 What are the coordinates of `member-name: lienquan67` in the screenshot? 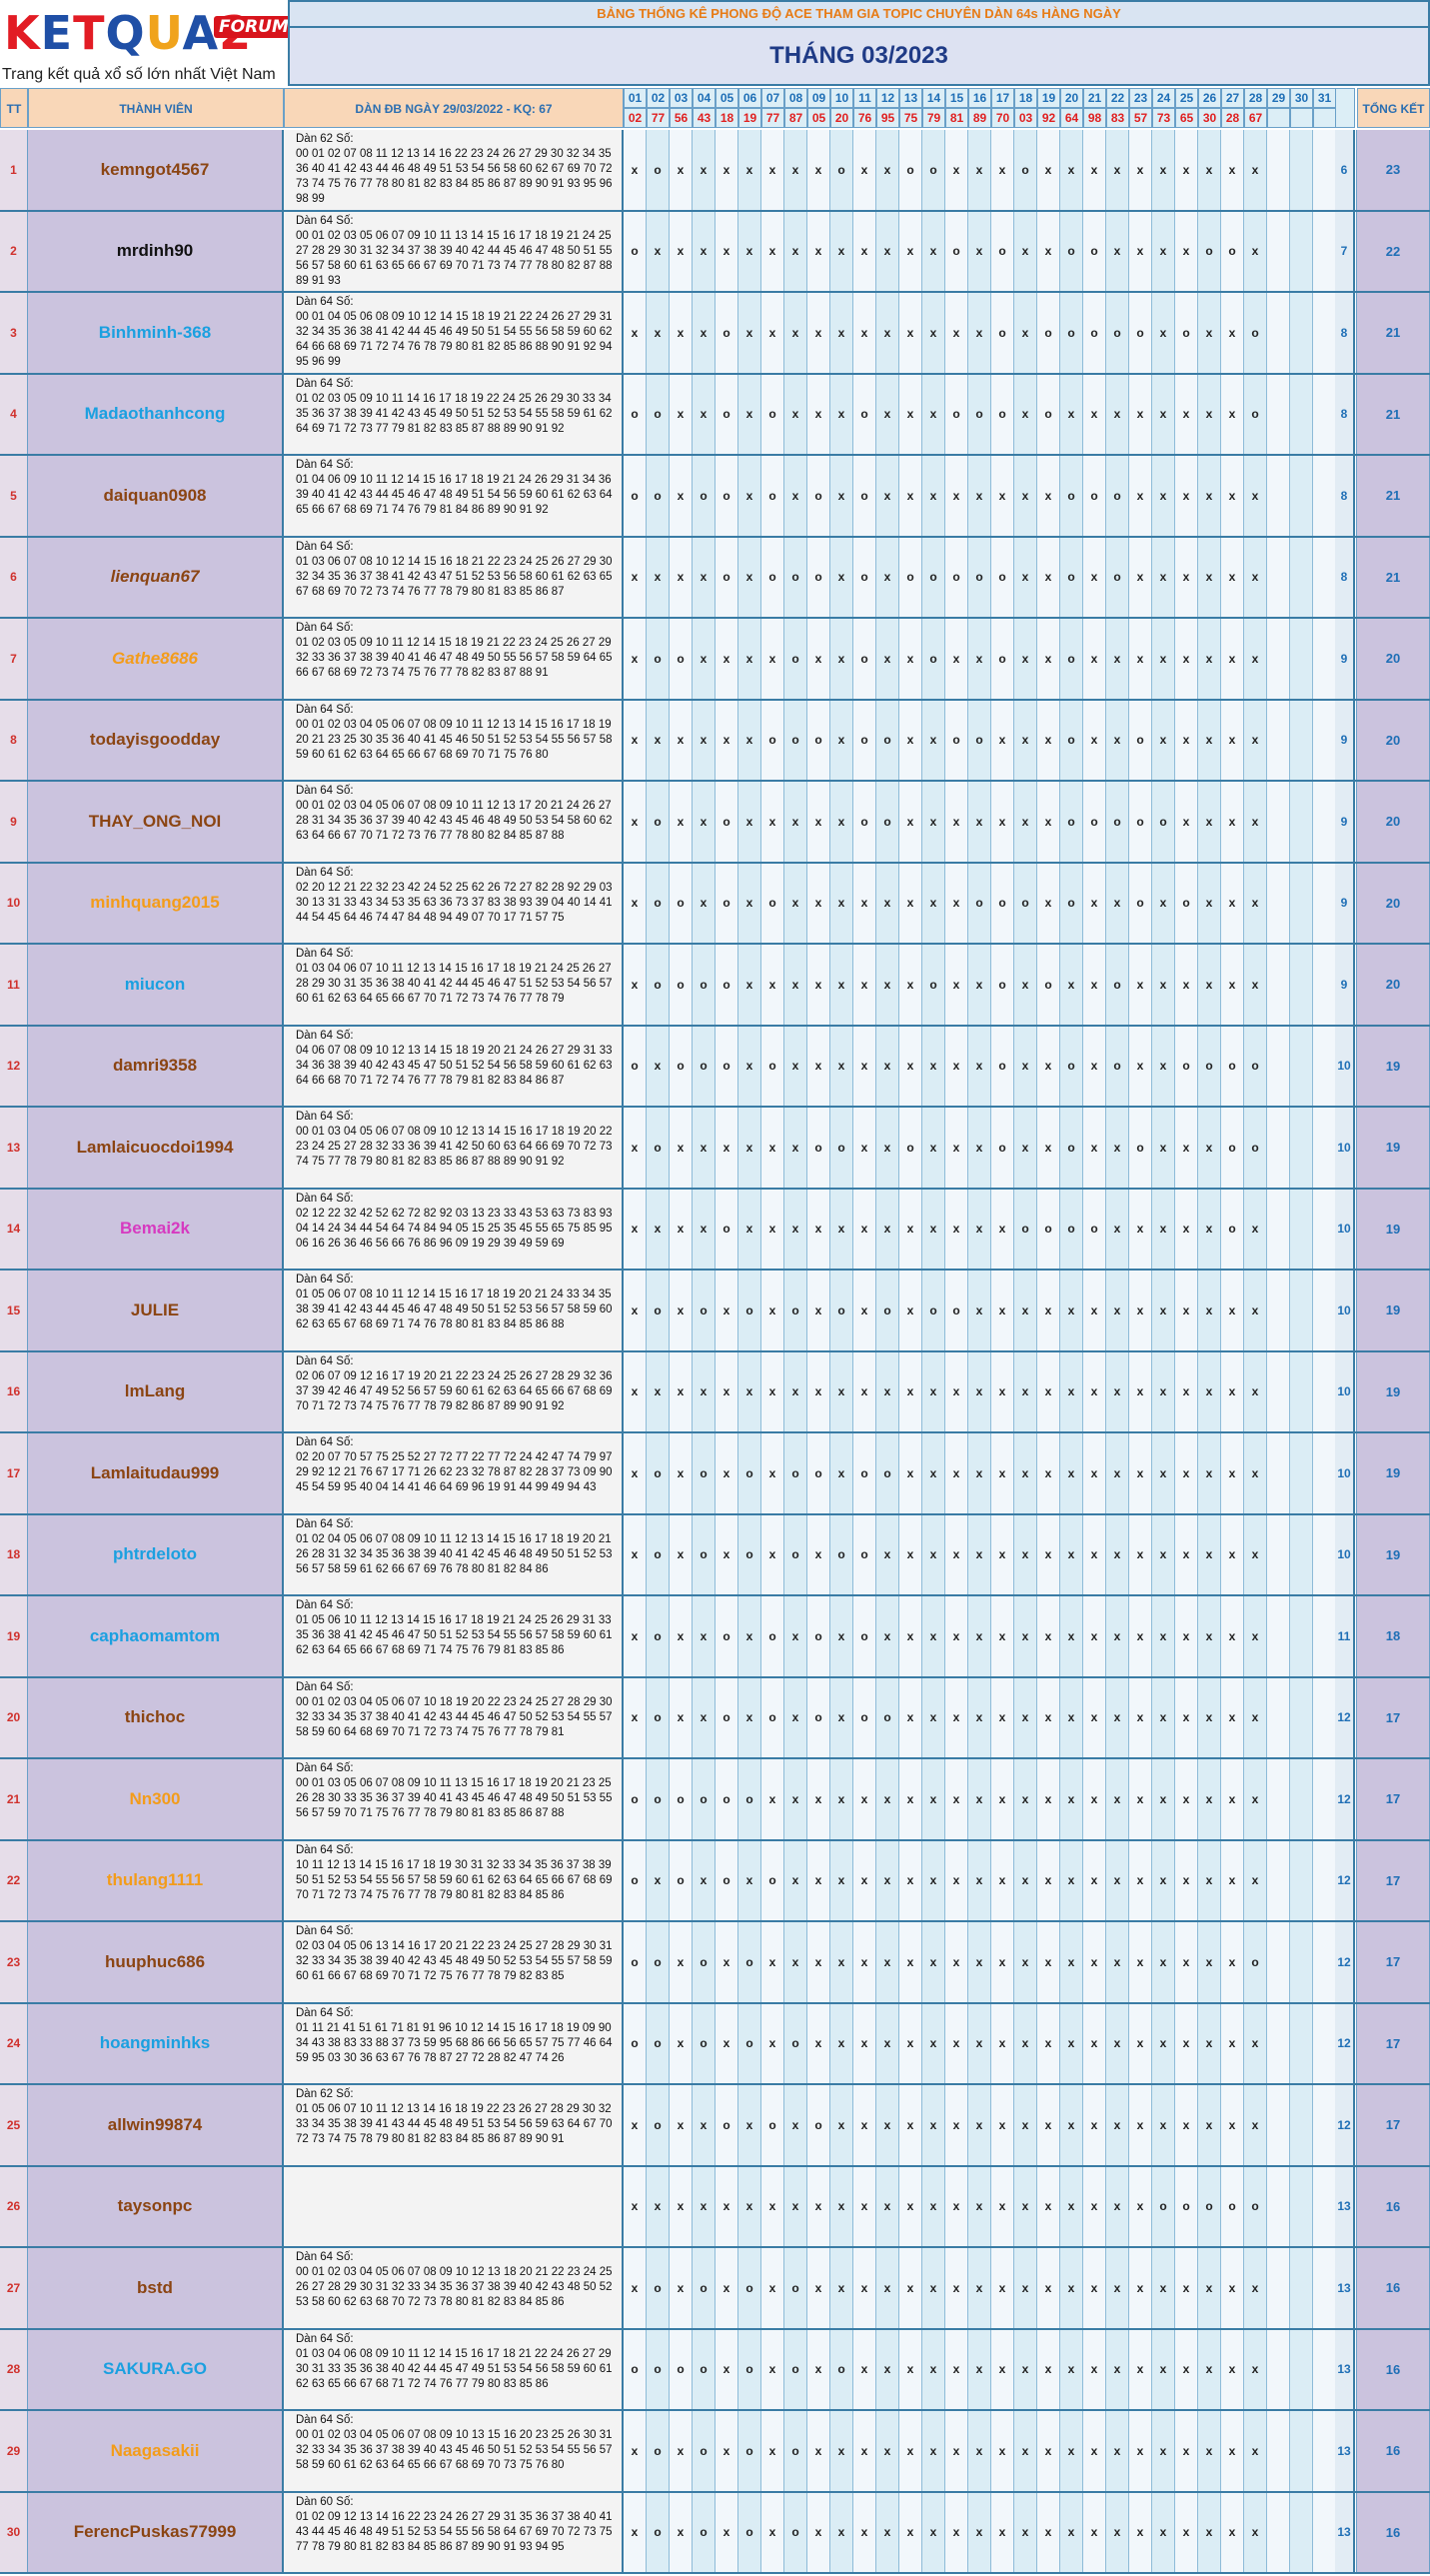 It's located at (156, 577).